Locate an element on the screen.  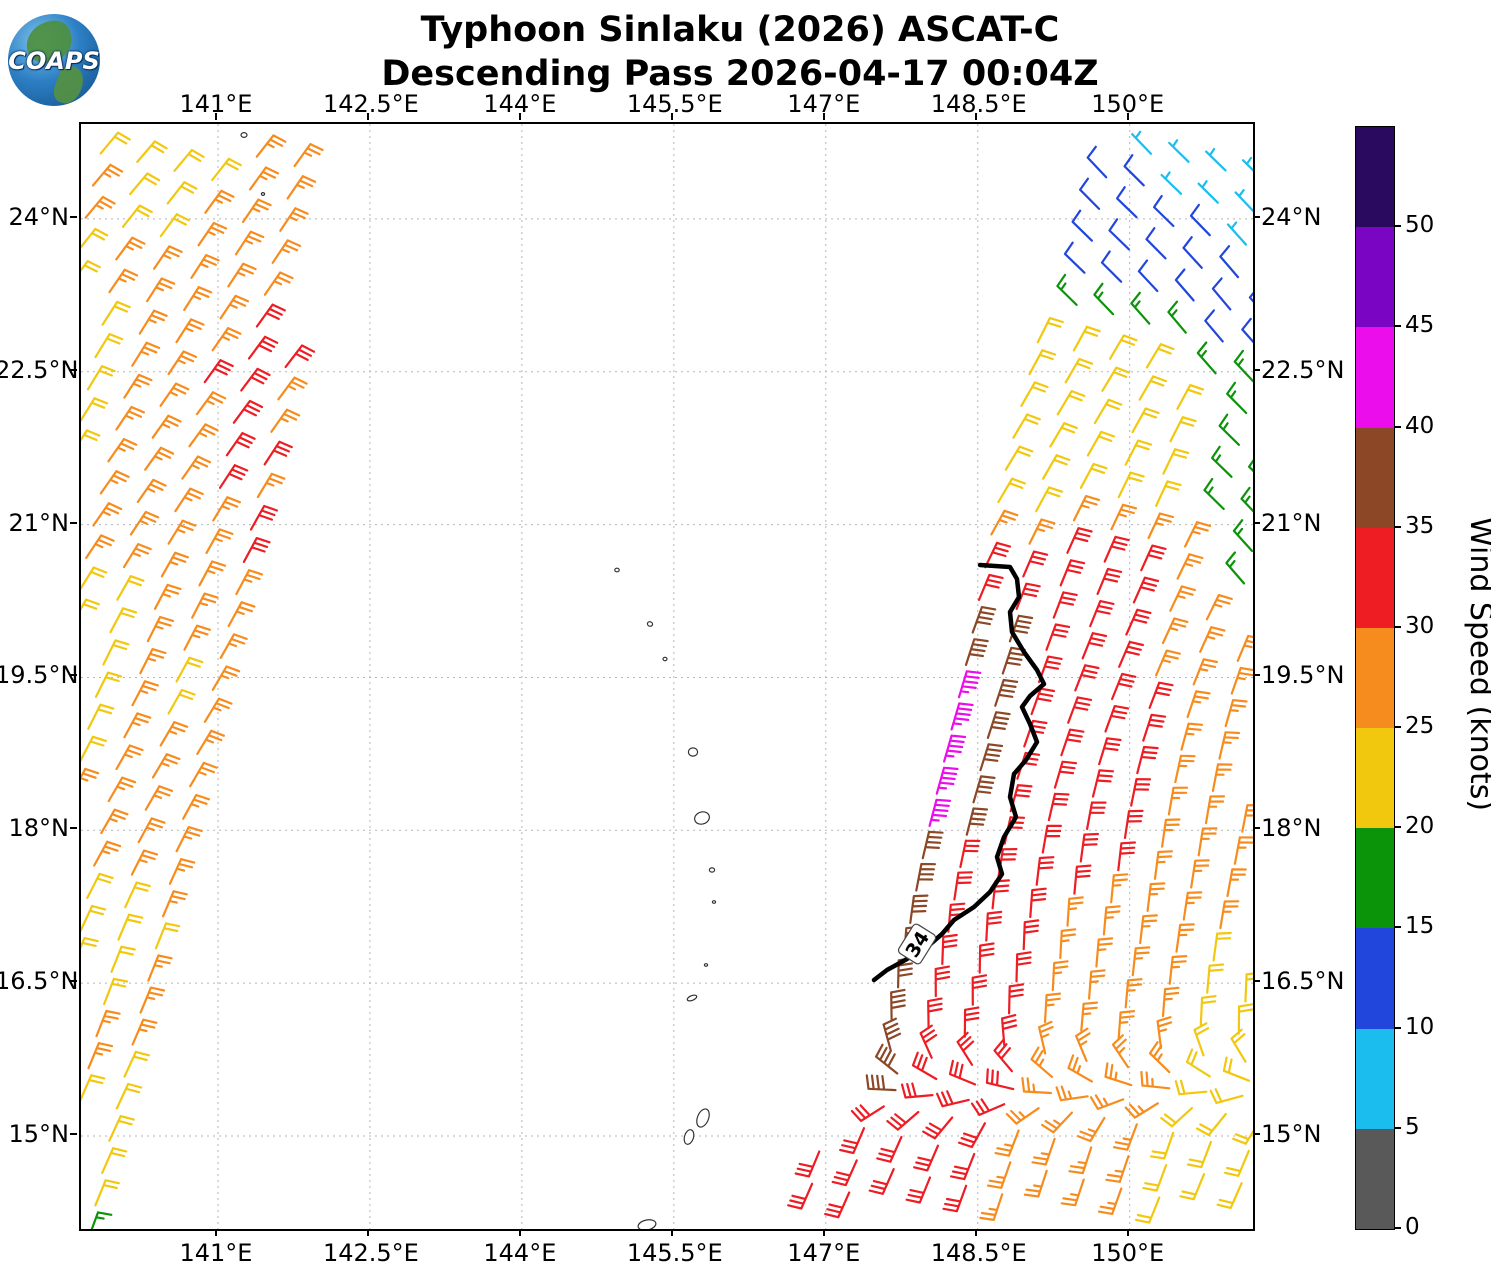
lat-label-left: 16.5°N is located at coordinates (39, 981).